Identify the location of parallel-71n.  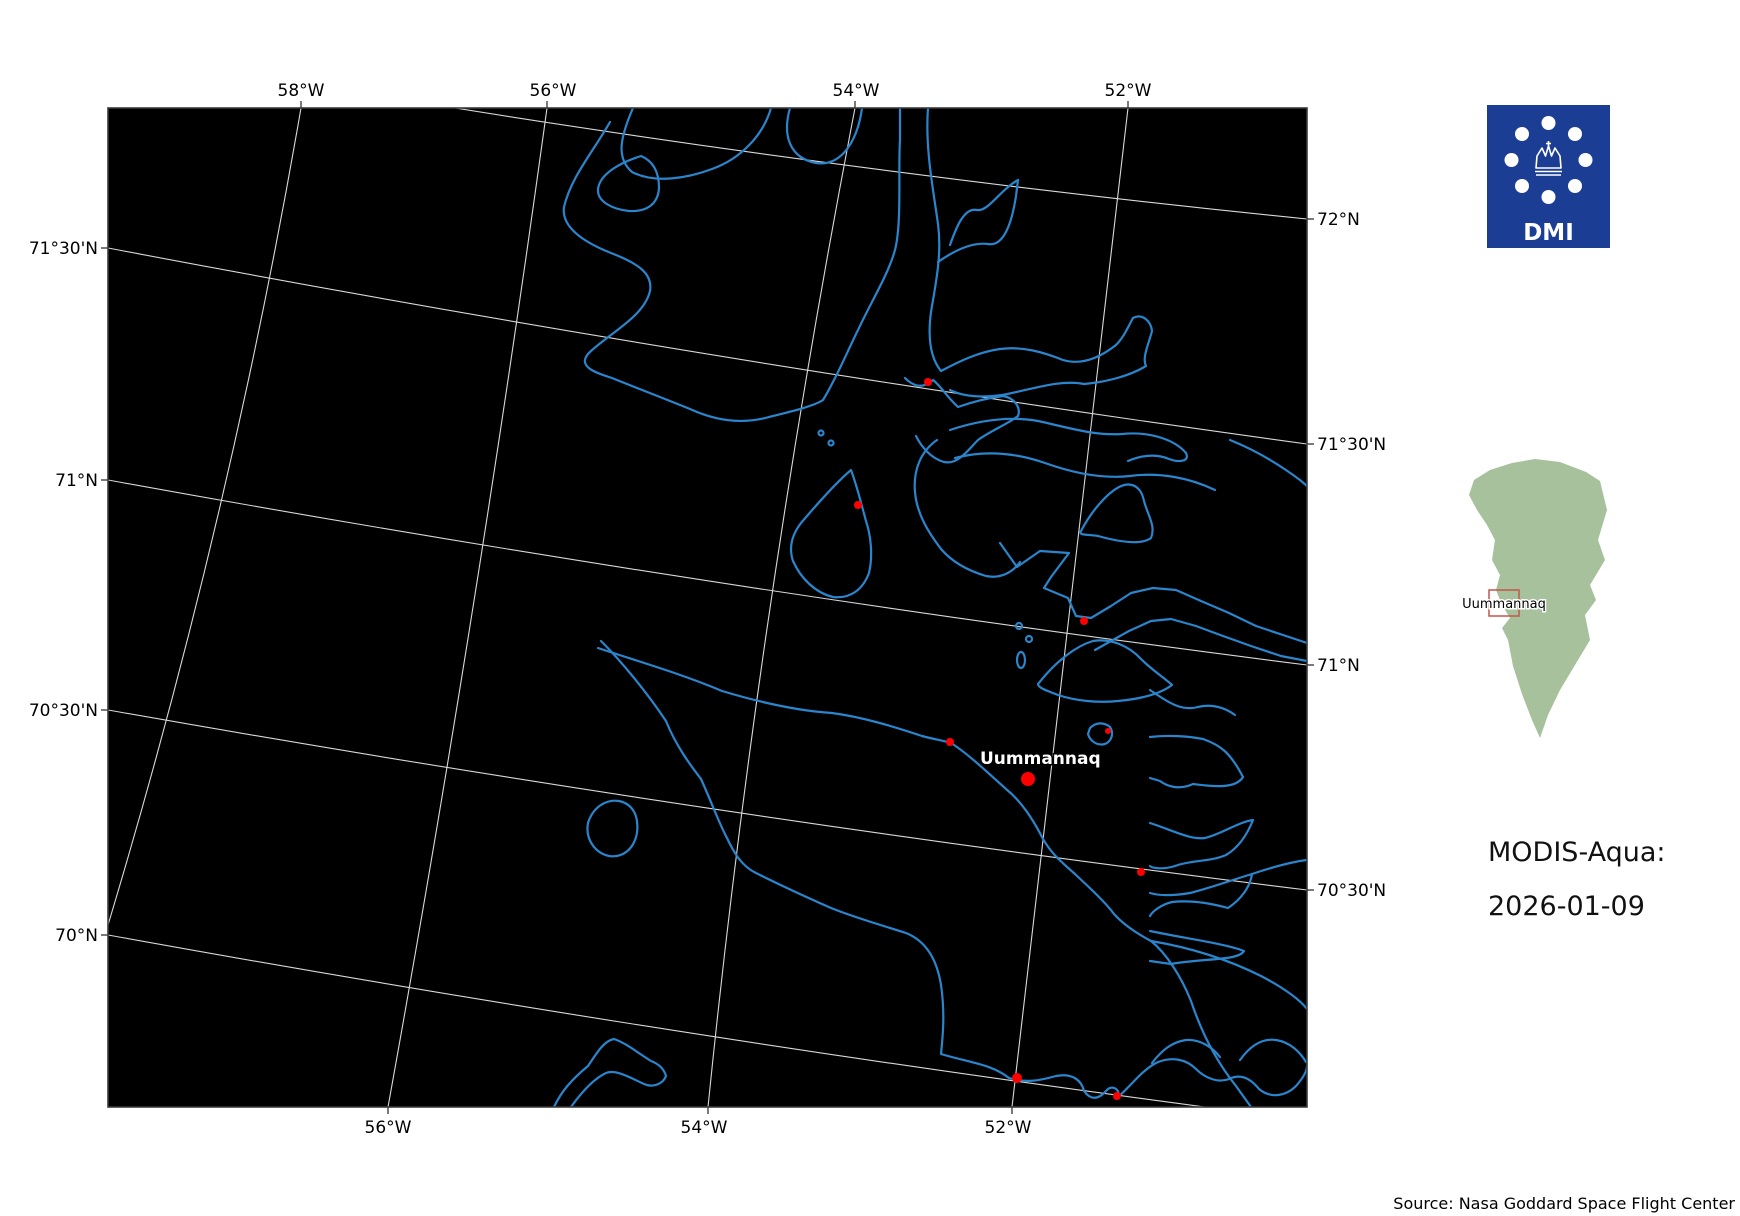
(707, 572).